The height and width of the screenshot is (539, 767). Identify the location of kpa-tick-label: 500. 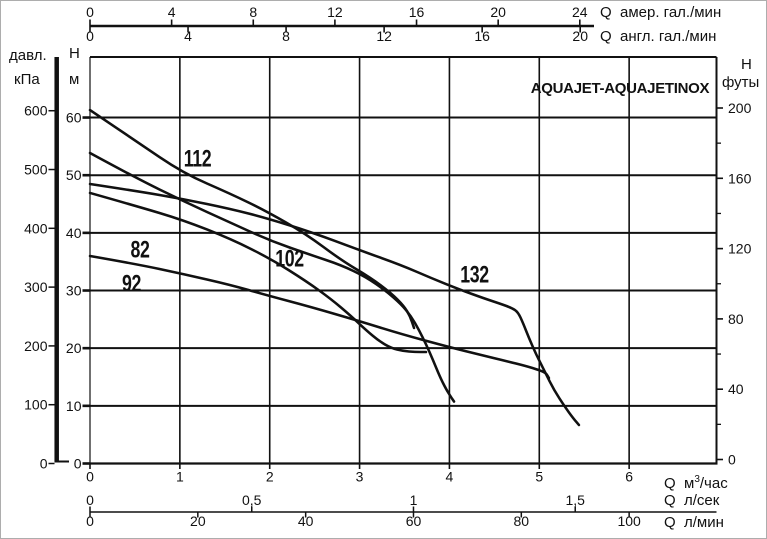
(36, 170).